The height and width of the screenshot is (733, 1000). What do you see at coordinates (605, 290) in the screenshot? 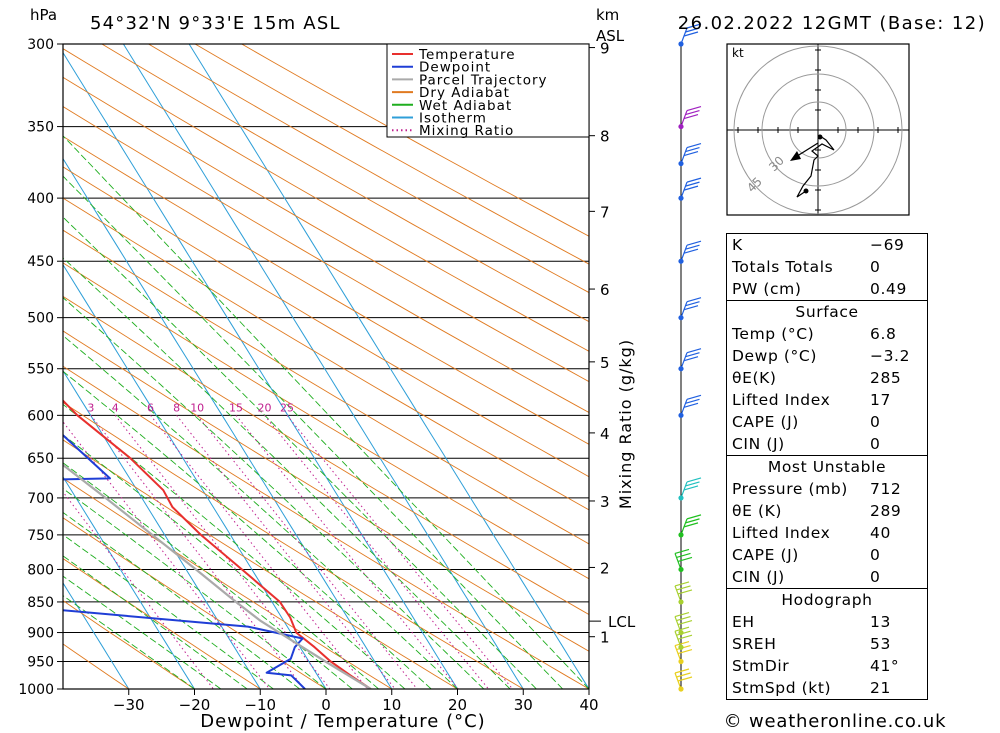
I see `height-tick-label: 6` at bounding box center [605, 290].